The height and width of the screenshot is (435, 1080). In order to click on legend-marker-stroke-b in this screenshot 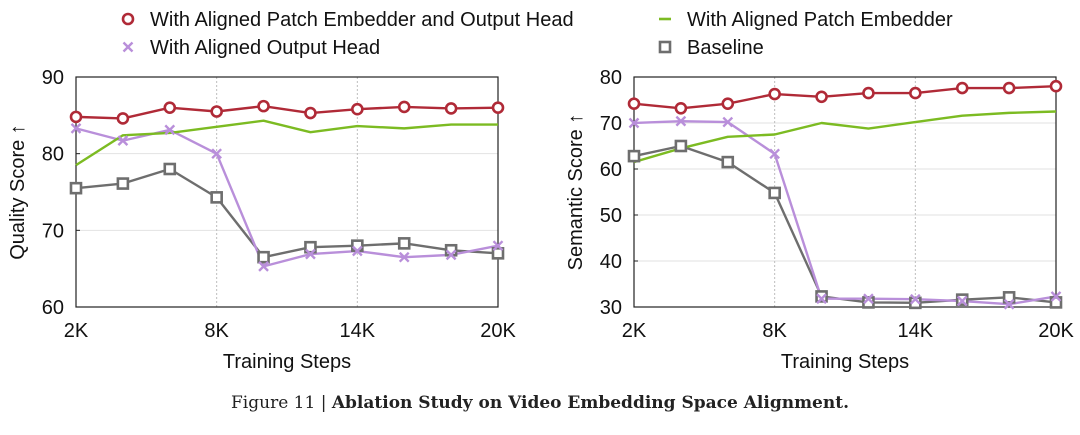, I will do `click(128, 47)`.